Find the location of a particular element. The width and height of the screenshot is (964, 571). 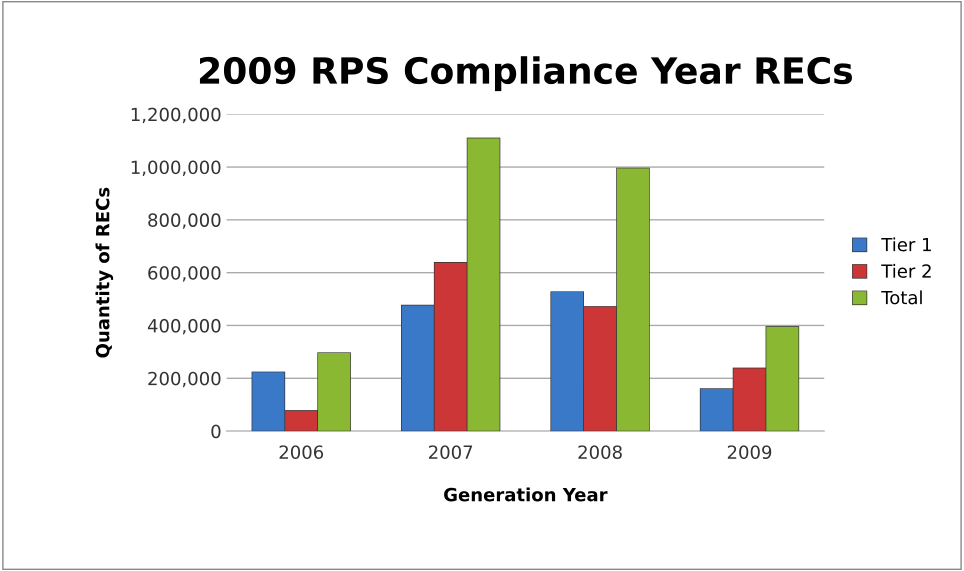

x-tick-label: 2008 is located at coordinates (600, 452).